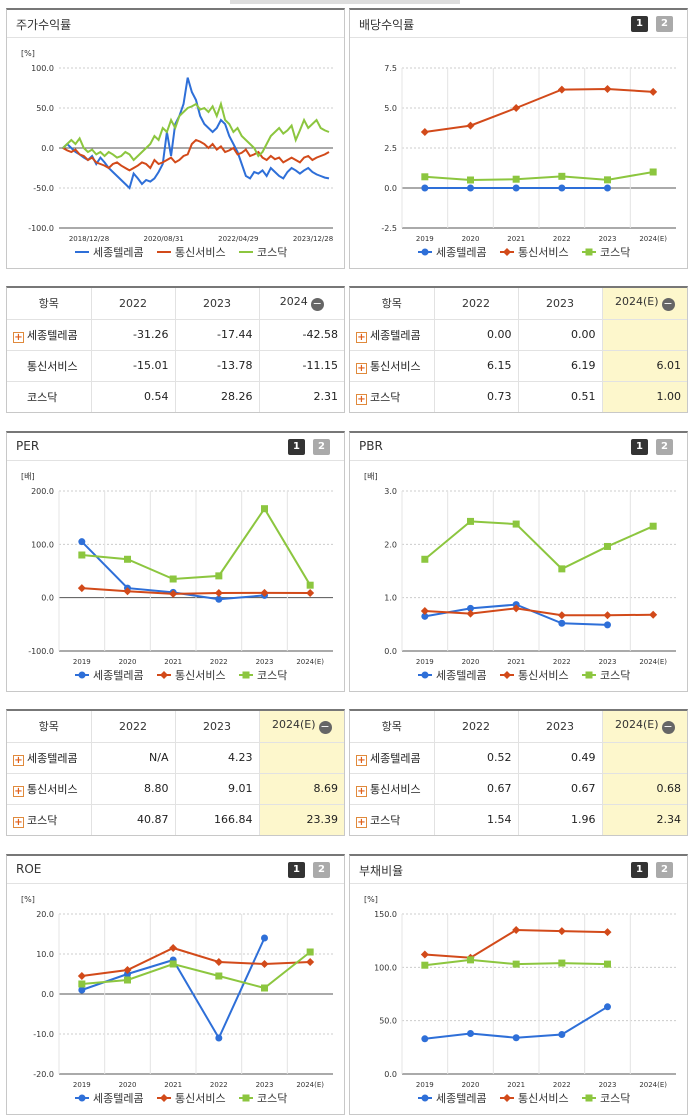 The width and height of the screenshot is (691, 1115). I want to click on legend-label: 코스닥, so click(615, 1098).